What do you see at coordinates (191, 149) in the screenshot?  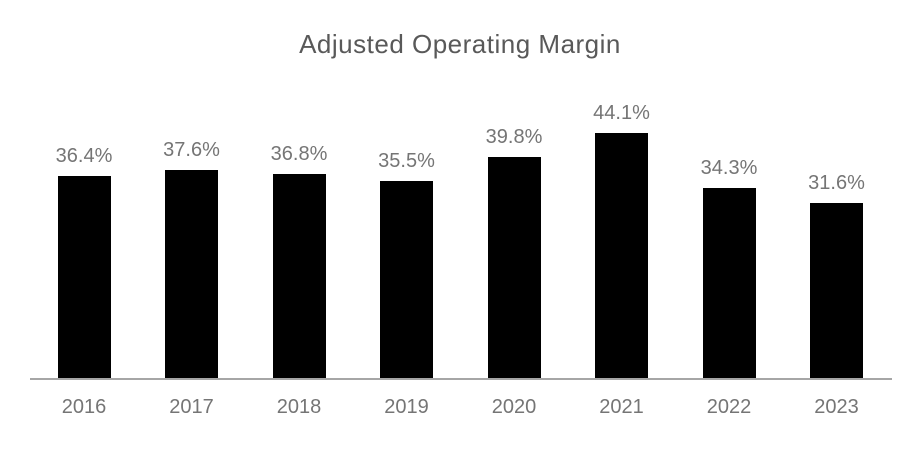 I see `bar-value-label: 37.6%` at bounding box center [191, 149].